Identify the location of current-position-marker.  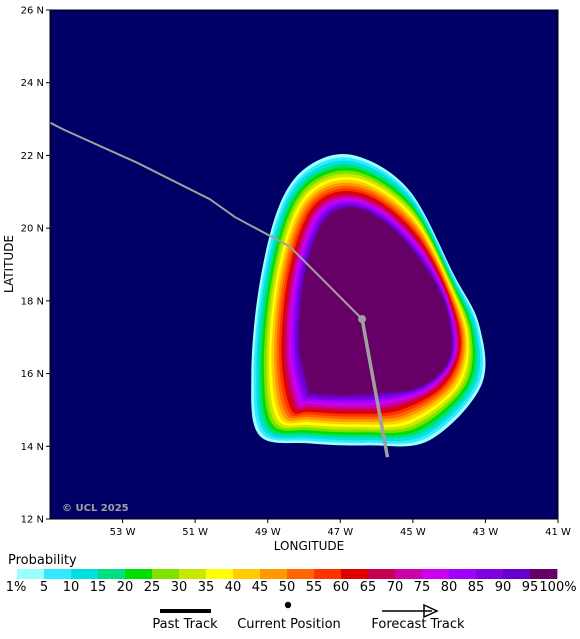
(362, 319).